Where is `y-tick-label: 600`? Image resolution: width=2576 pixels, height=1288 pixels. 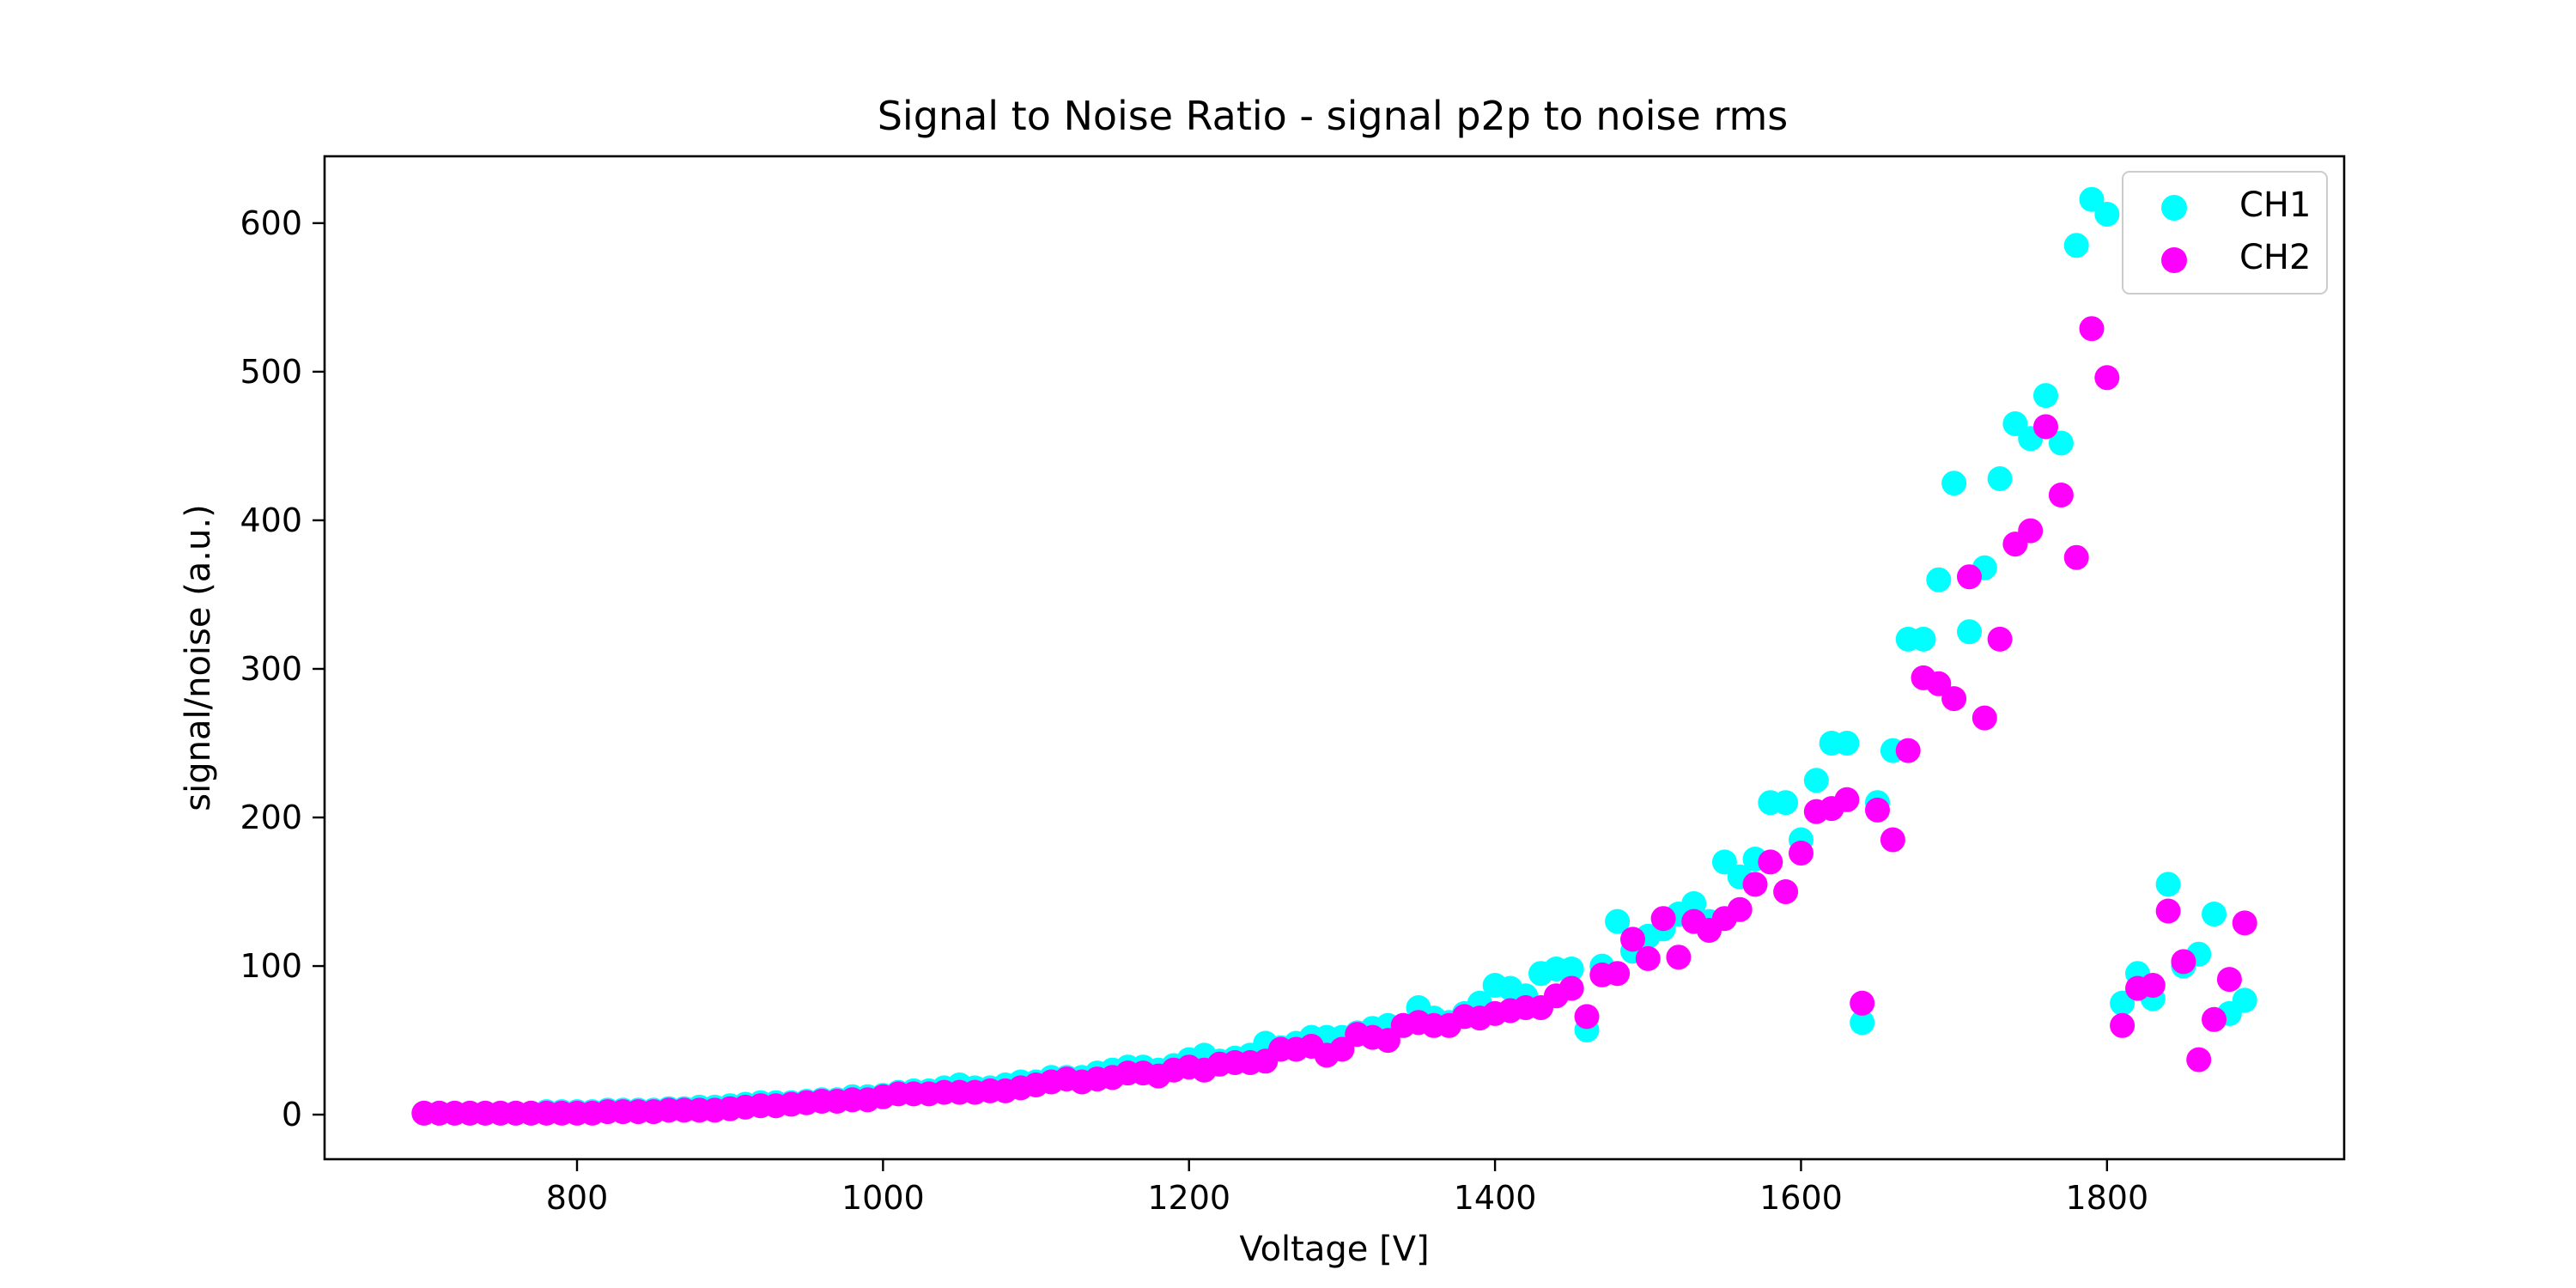
y-tick-label: 600 is located at coordinates (271, 223).